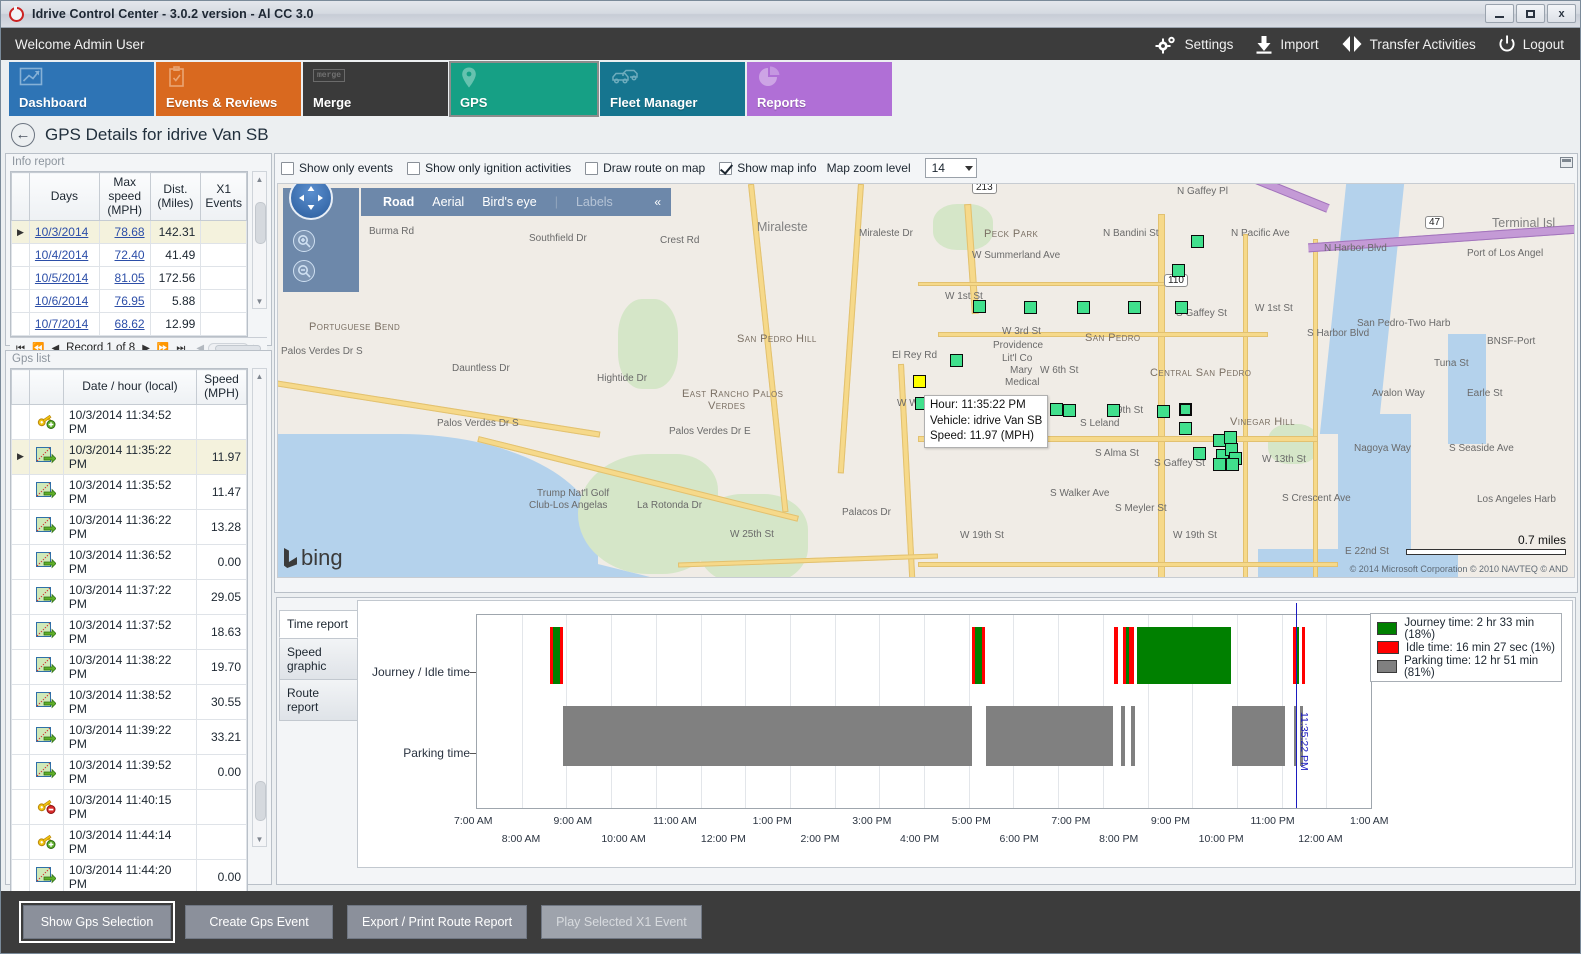  Describe the element at coordinates (64, 232) in the screenshot. I see `cell-days: 10/3/2014` at that location.